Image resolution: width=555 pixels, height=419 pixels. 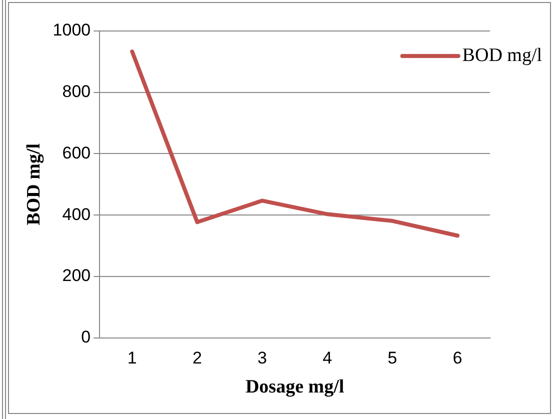 What do you see at coordinates (86, 336) in the screenshot?
I see `y-tick-label: 0` at bounding box center [86, 336].